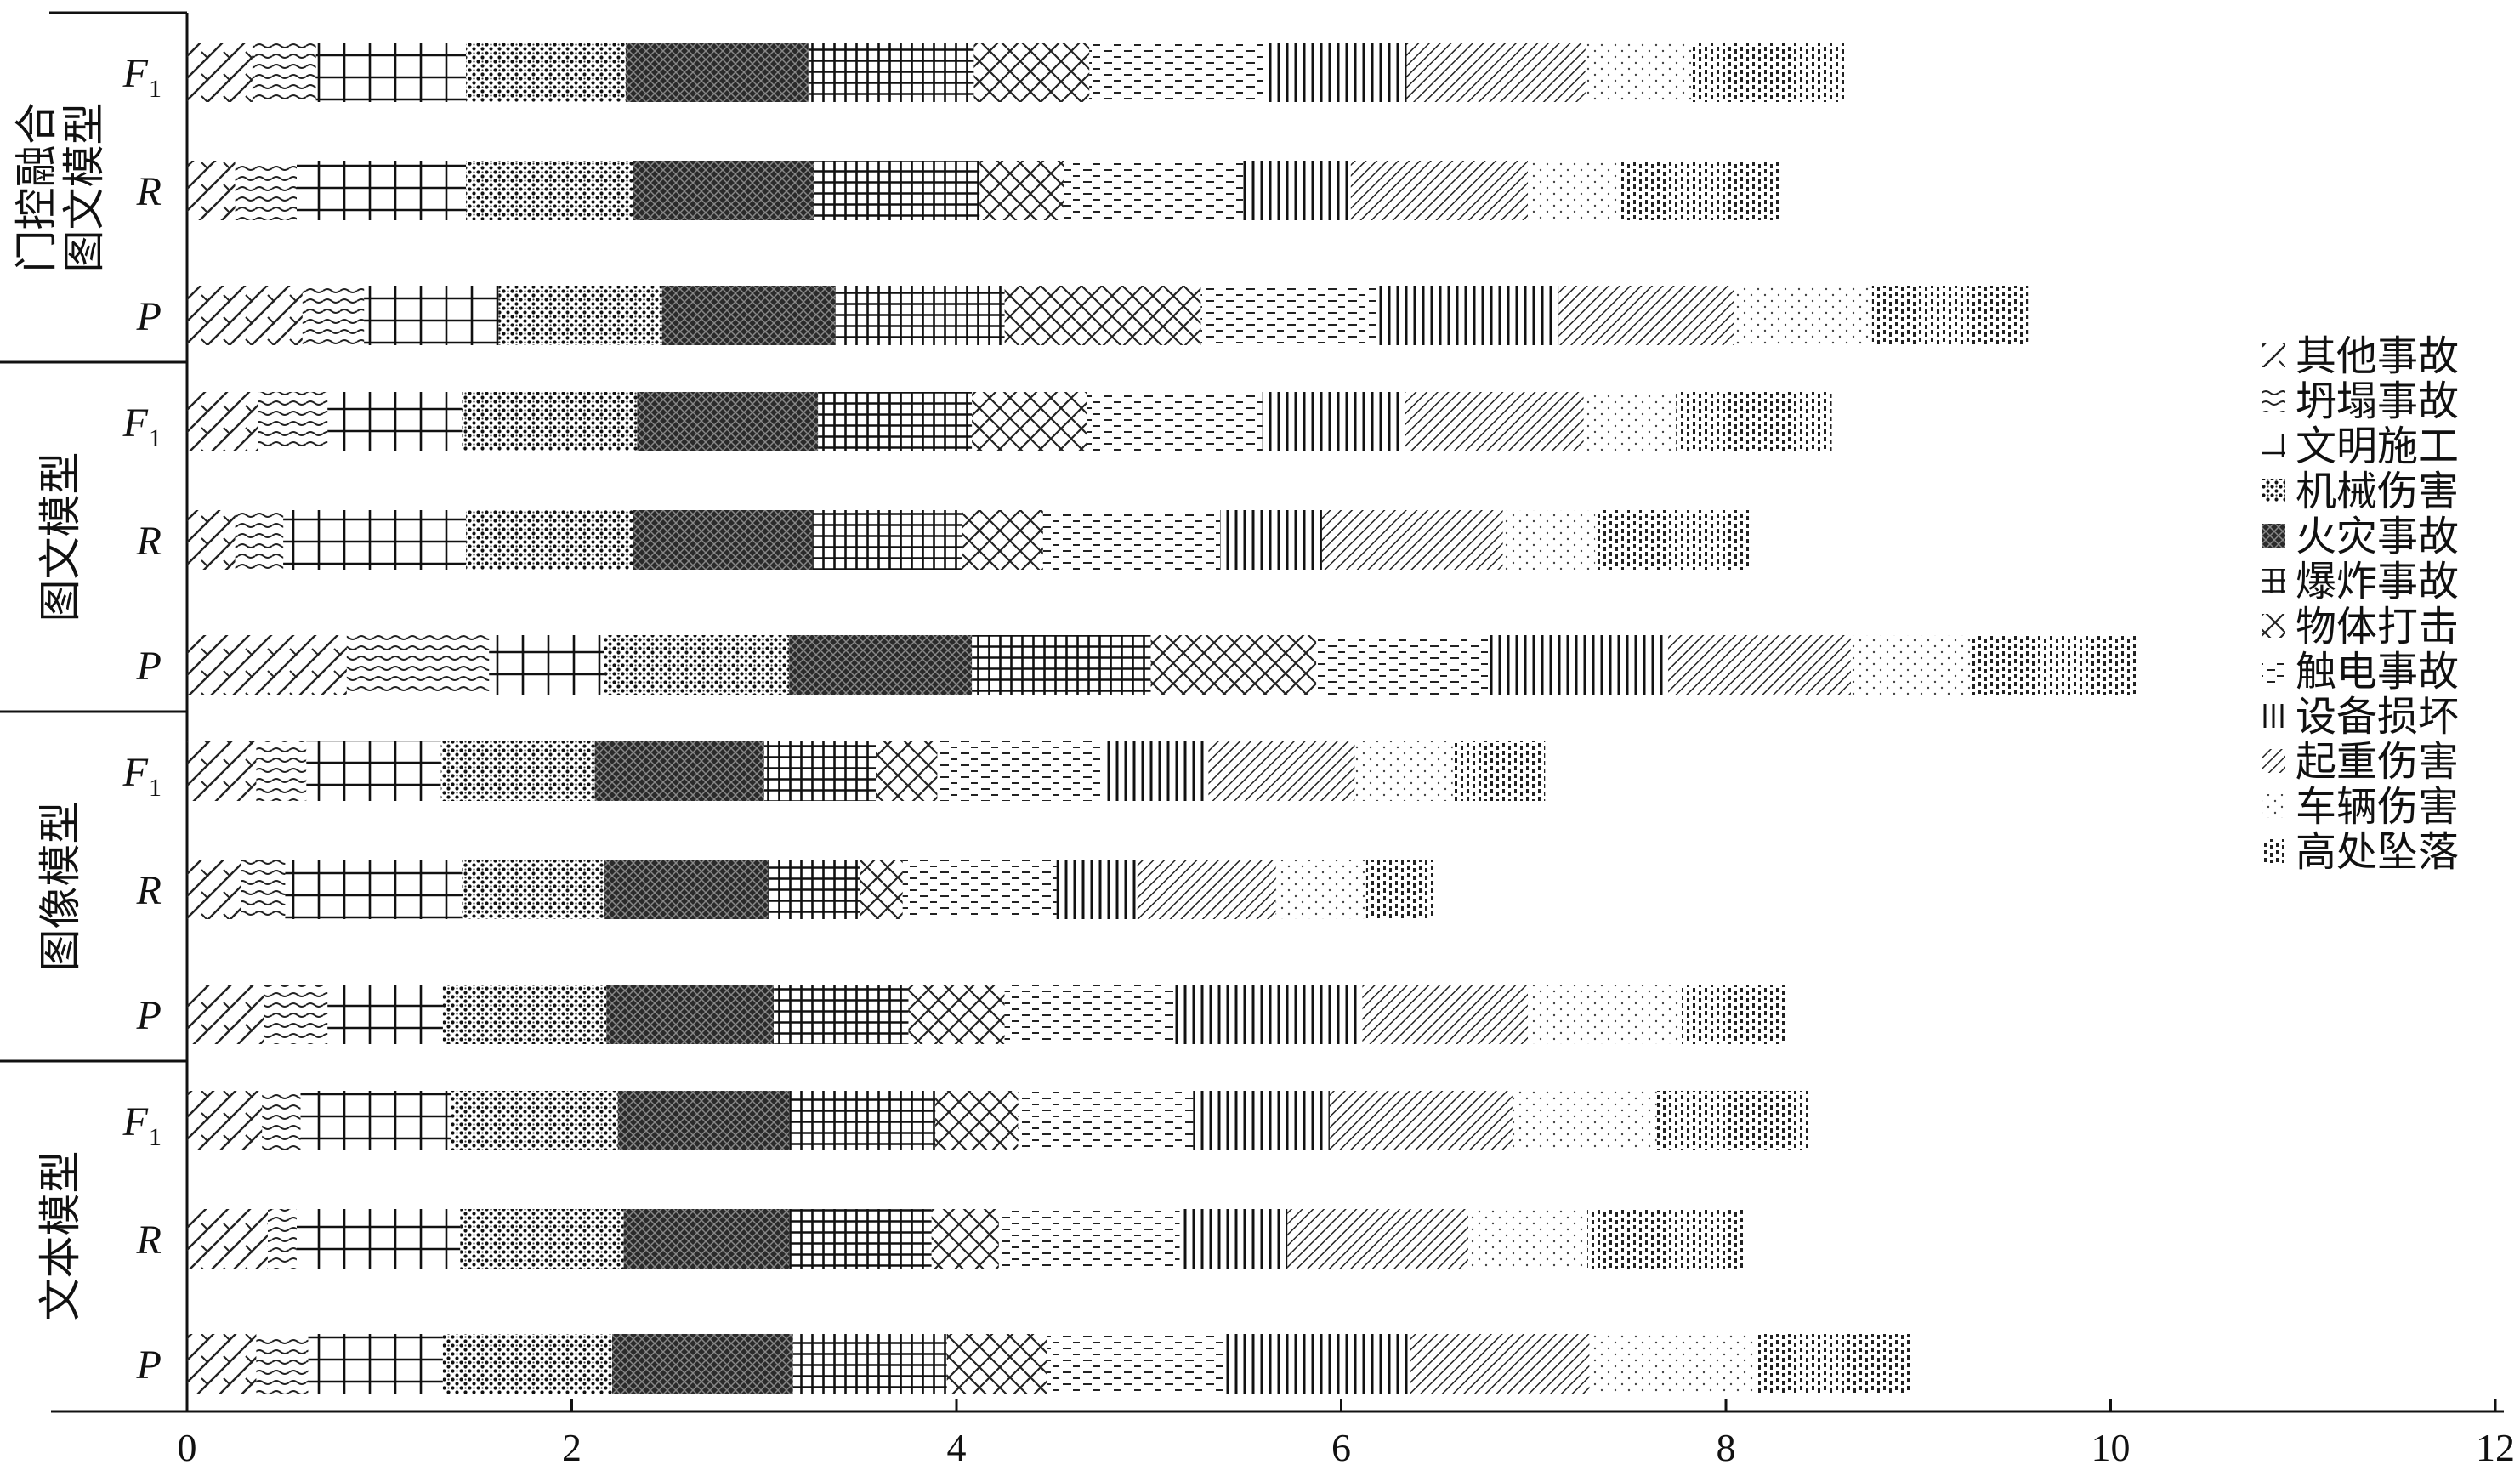 The width and height of the screenshot is (2520, 1476). What do you see at coordinates (2360, 852) in the screenshot?
I see `legend-item: 高处坠落` at bounding box center [2360, 852].